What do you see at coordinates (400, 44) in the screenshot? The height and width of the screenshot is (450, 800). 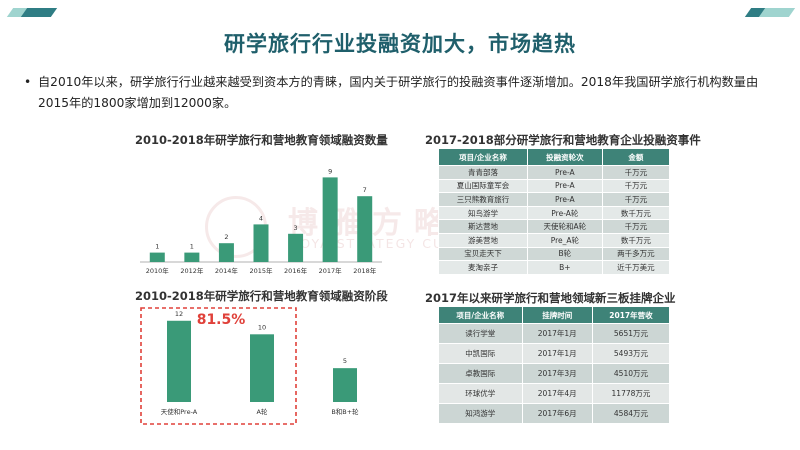 I see `slide-title: 研学旅行行业投融资加大，市场趋热` at bounding box center [400, 44].